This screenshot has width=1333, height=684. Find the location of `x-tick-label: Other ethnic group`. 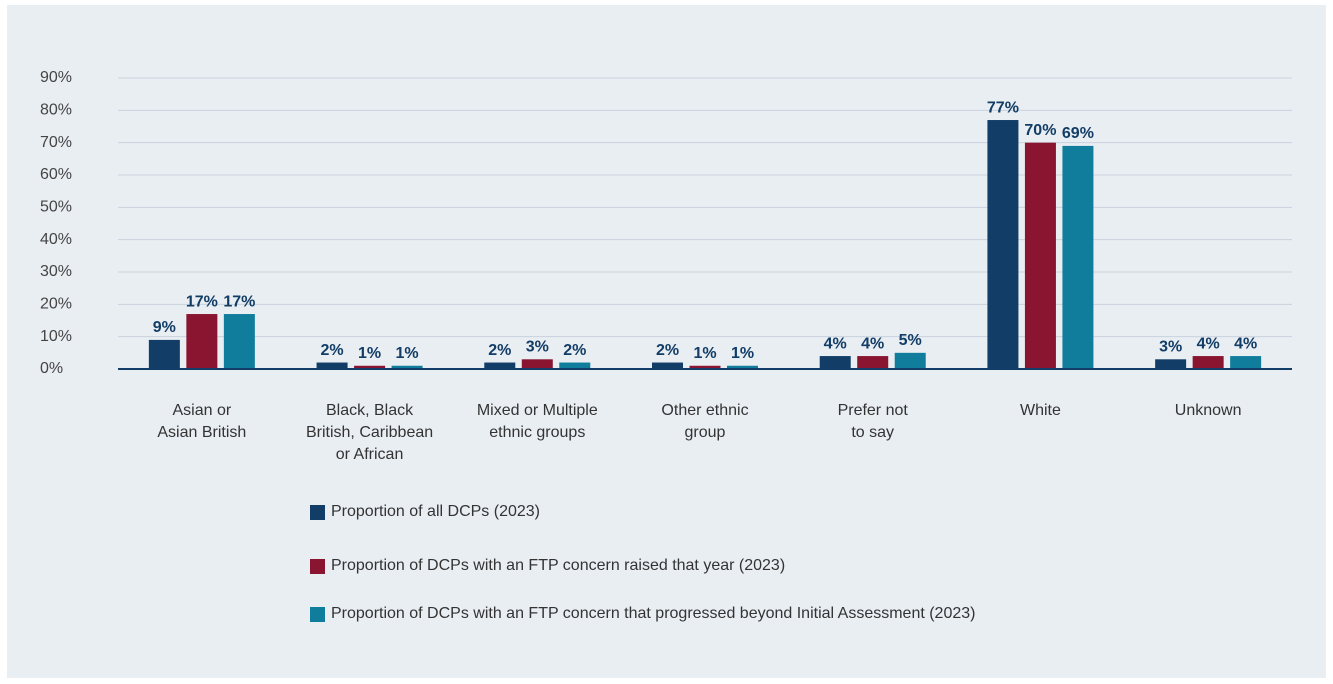

x-tick-label: Other ethnic group is located at coordinates (705, 421).